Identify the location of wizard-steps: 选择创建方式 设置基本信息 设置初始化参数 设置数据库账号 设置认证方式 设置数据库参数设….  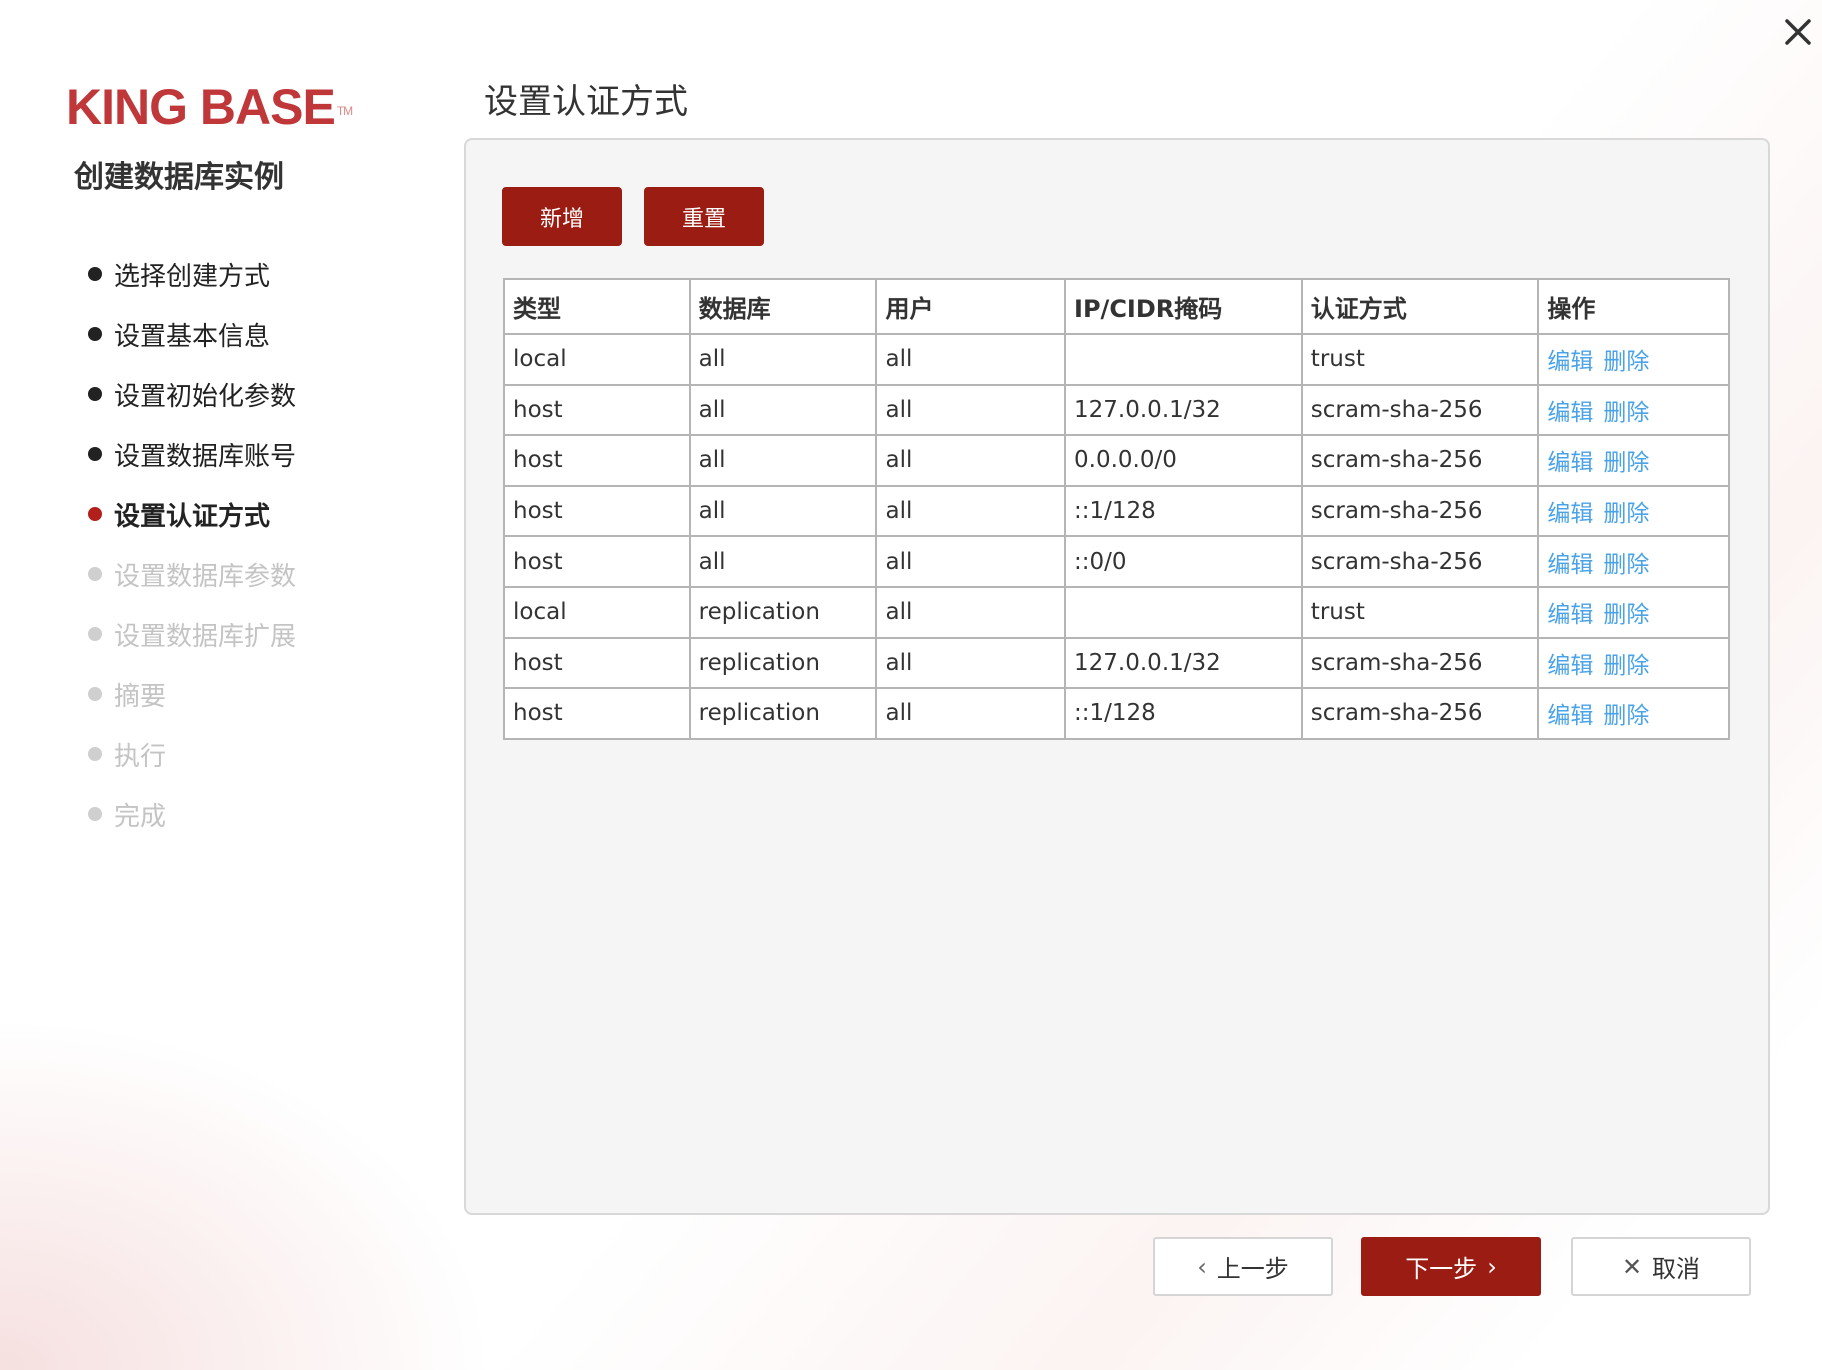
(192, 544).